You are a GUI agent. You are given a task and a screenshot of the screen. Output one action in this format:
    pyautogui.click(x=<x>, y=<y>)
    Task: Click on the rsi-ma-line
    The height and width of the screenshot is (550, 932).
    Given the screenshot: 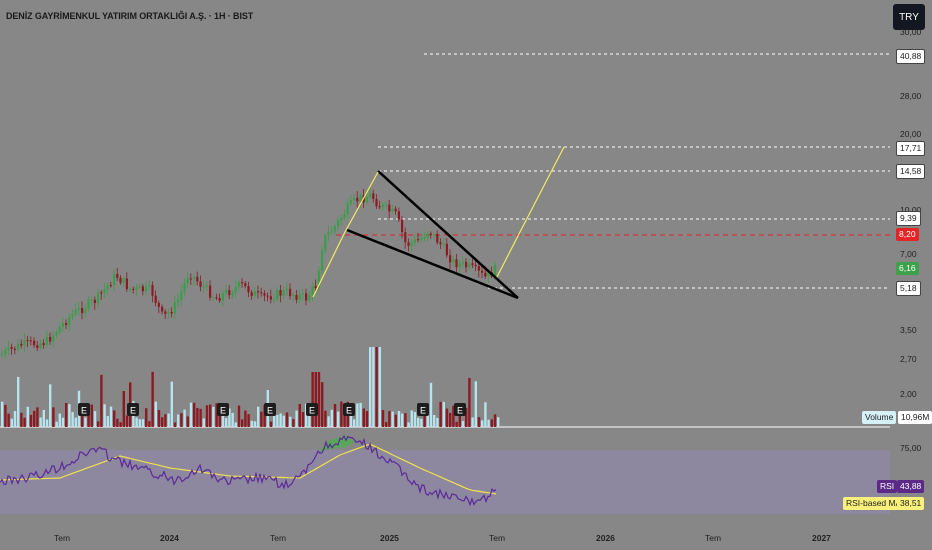 What is the action you would take?
    pyautogui.click(x=248, y=469)
    